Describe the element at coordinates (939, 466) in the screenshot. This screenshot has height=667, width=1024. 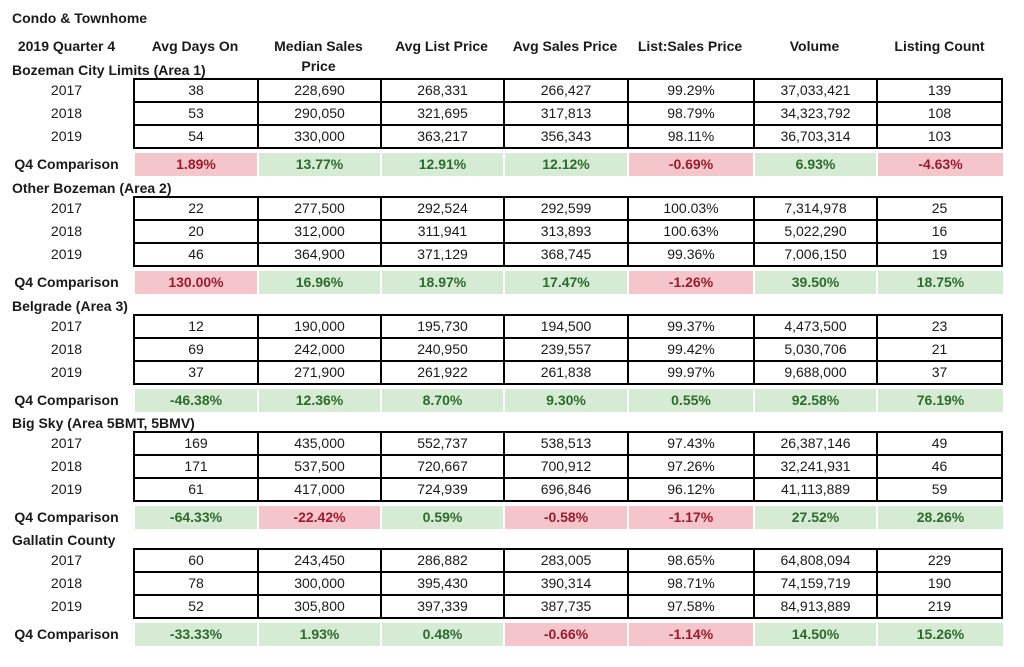
I see `cell-listing-count: 46` at that location.